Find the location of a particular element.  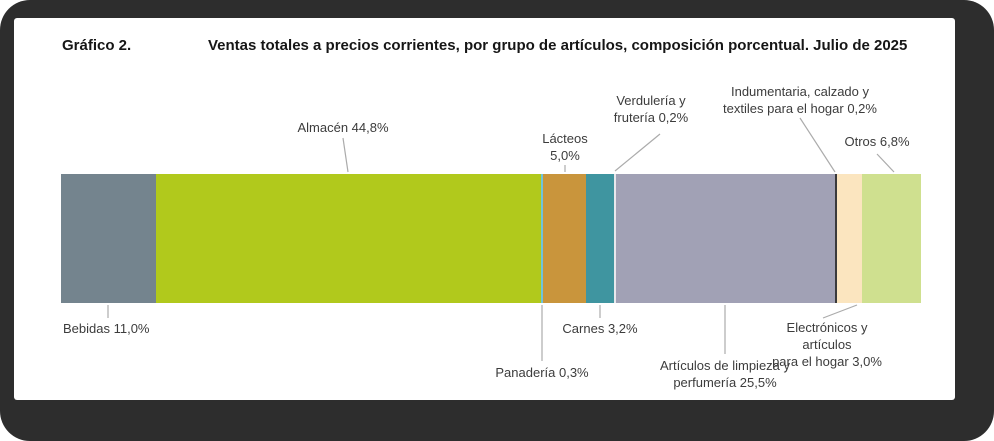

callout-verduleria: Verdulería y frutería 0,2% is located at coordinates (651, 109).